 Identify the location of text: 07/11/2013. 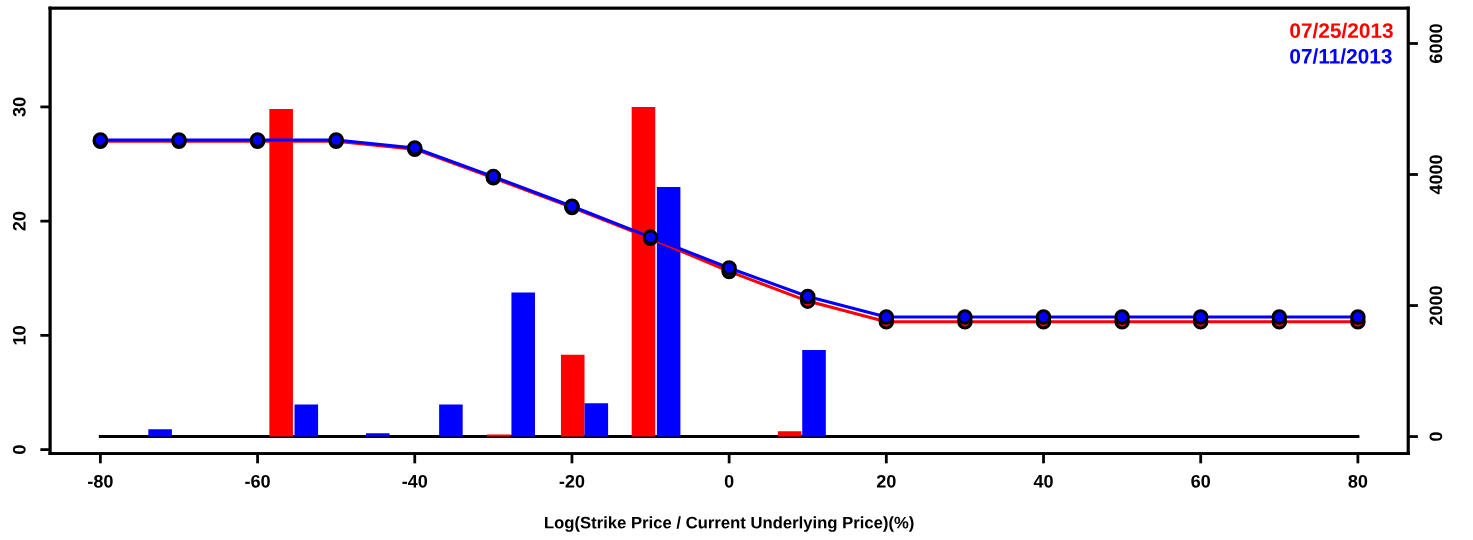
(1341, 56).